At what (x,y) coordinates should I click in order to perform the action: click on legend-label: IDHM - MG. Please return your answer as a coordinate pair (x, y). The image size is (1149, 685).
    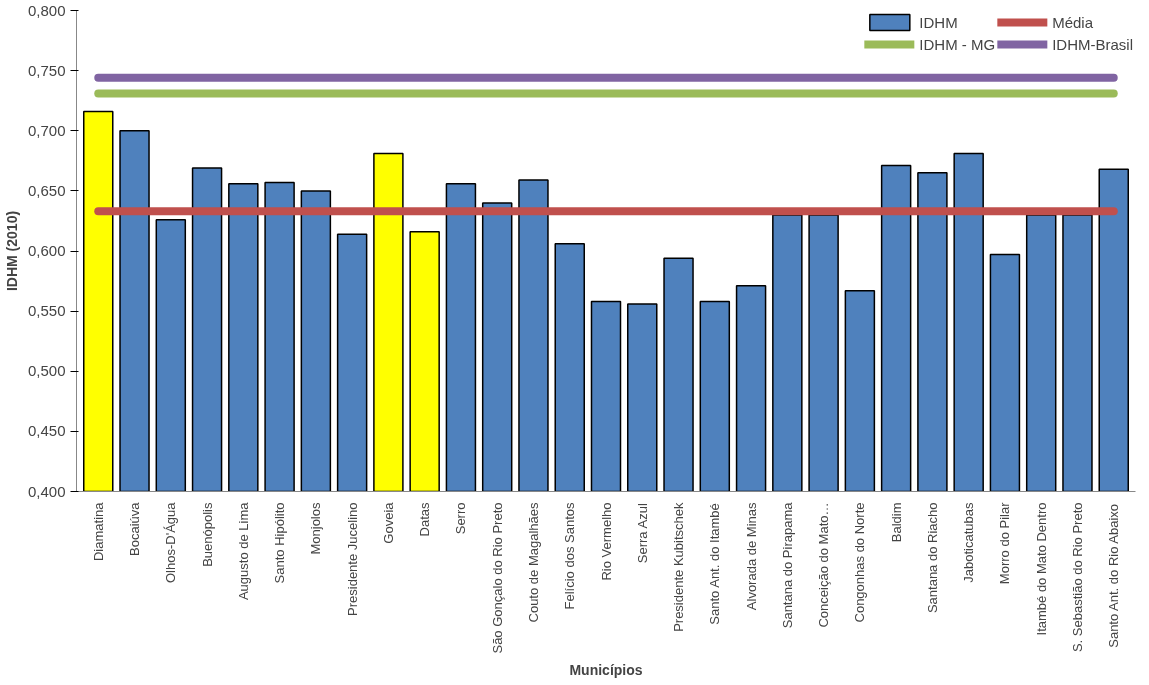
    Looking at the image, I should click on (957, 44).